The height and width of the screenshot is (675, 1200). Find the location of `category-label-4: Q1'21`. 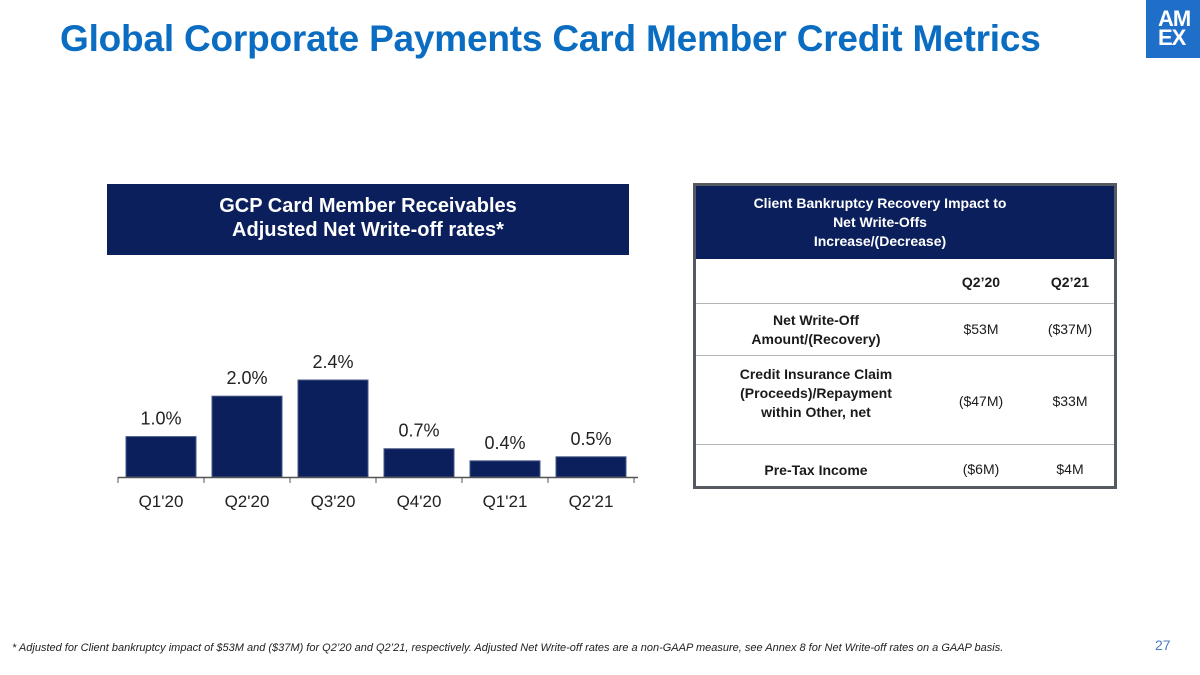

category-label-4: Q1'21 is located at coordinates (505, 501).